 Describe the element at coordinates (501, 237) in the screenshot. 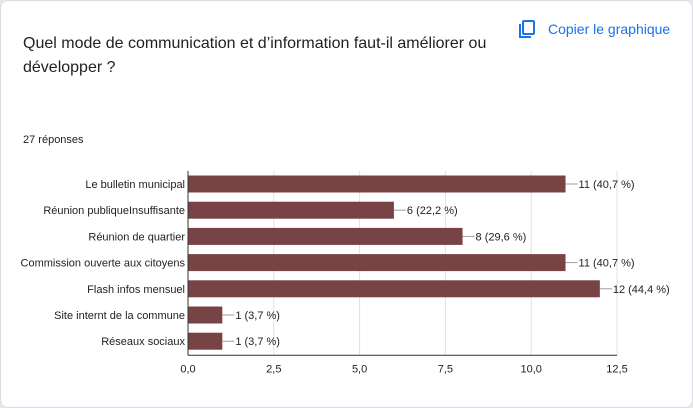

I see `data-label: 8 (29,6 %)` at that location.